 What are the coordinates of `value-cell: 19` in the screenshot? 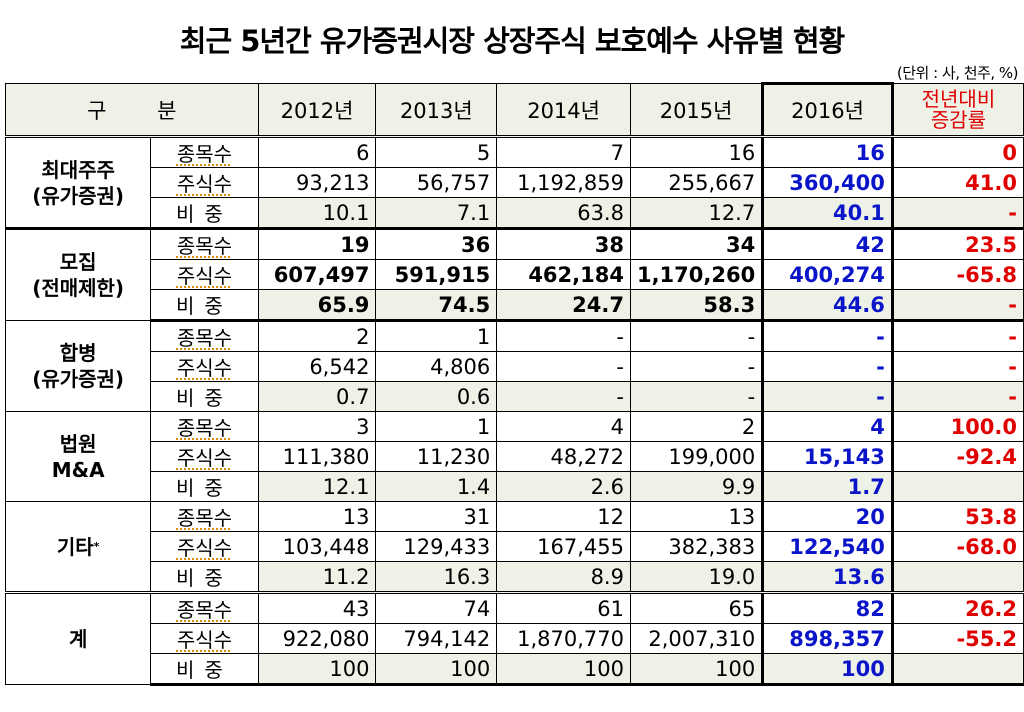 It's located at (317, 243).